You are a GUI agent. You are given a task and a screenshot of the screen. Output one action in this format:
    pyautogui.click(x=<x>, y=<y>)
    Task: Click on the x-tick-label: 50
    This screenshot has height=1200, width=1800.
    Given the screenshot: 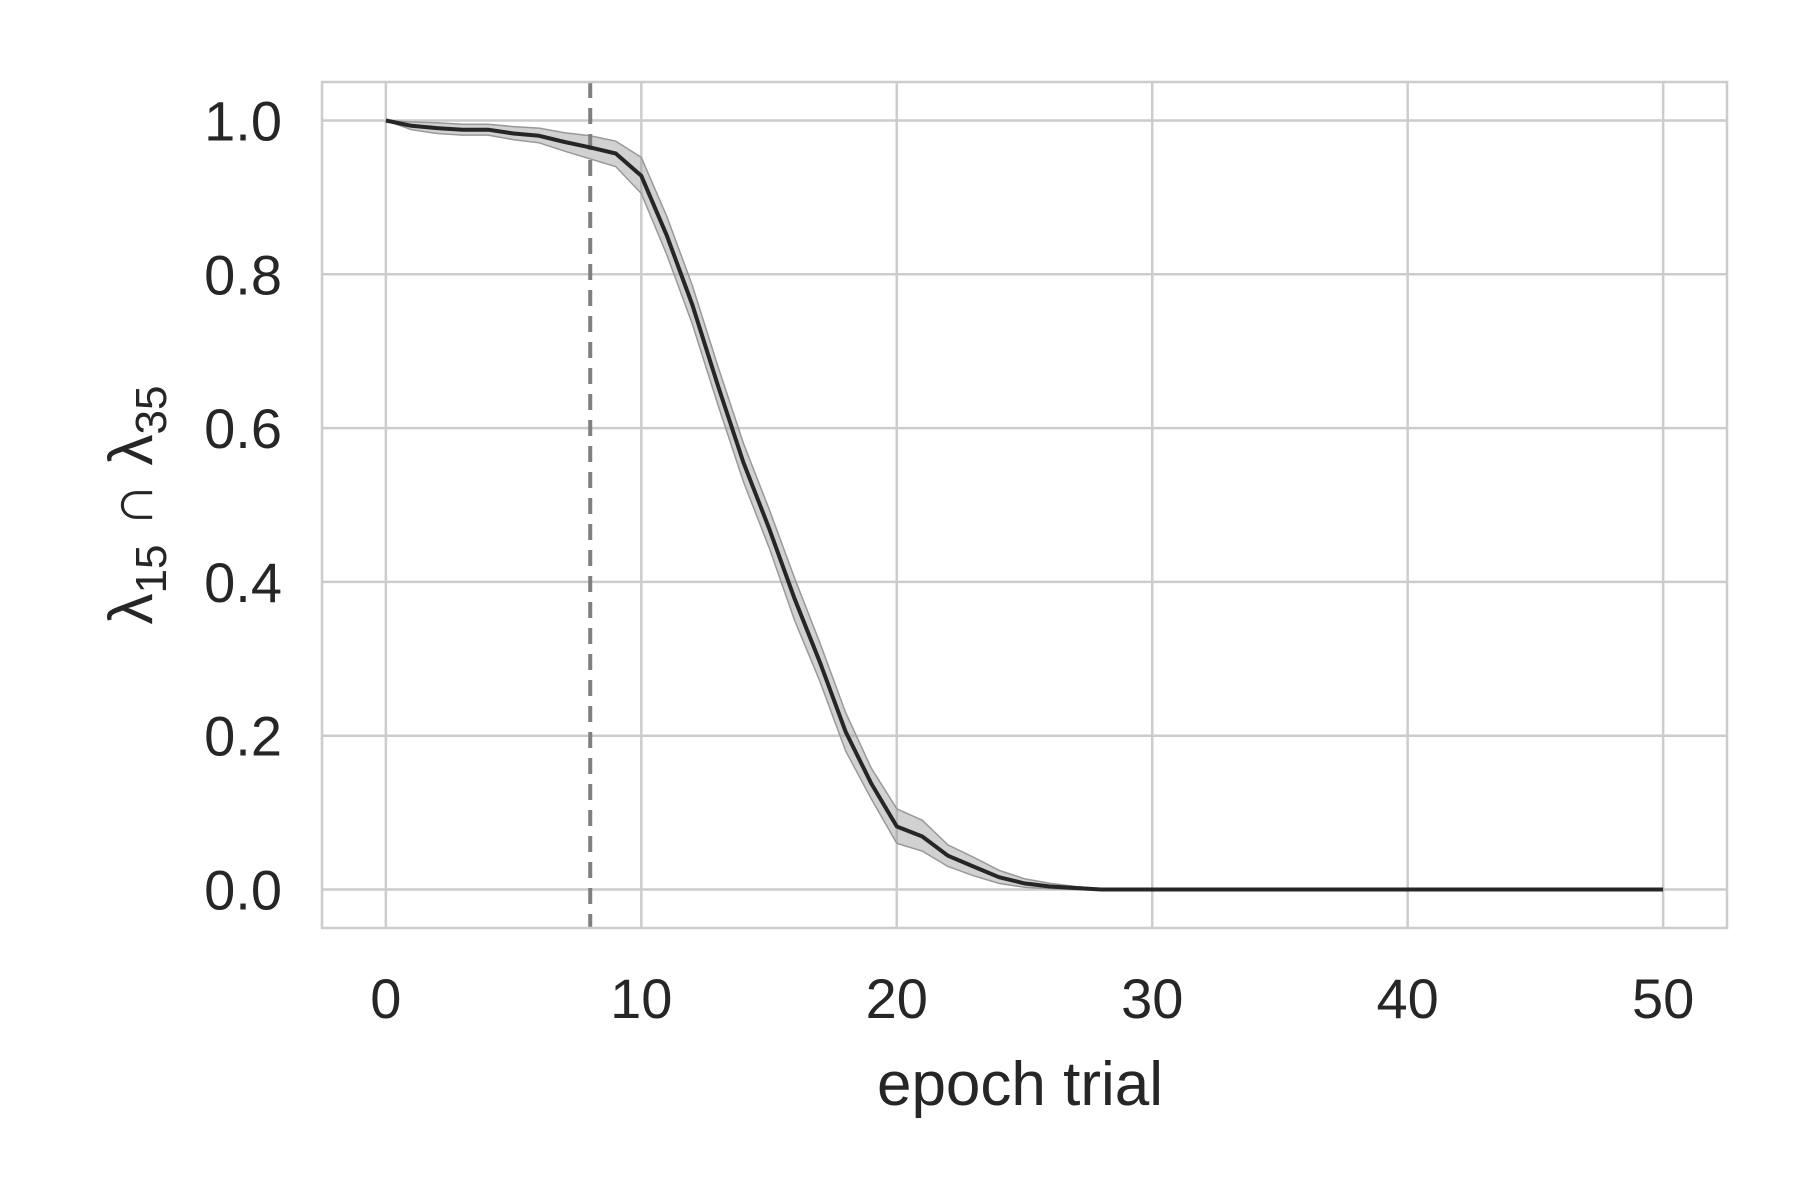 What is the action you would take?
    pyautogui.click(x=1663, y=998)
    